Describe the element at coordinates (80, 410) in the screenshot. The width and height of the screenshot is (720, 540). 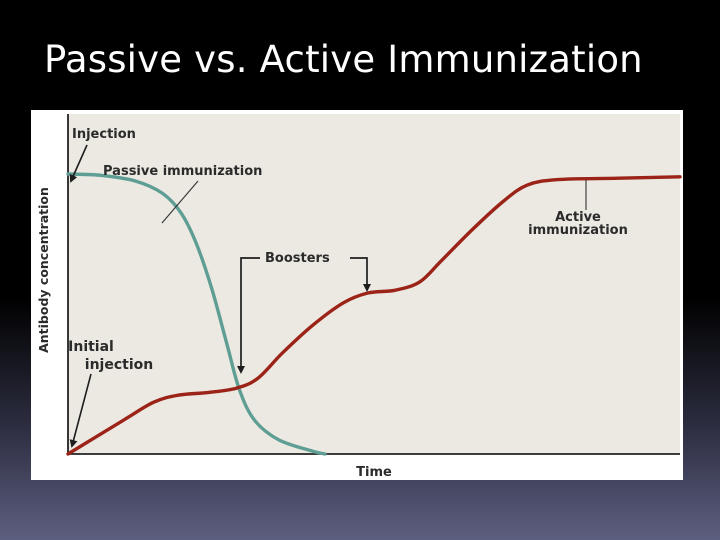
I see `initial-injection-arrow` at that location.